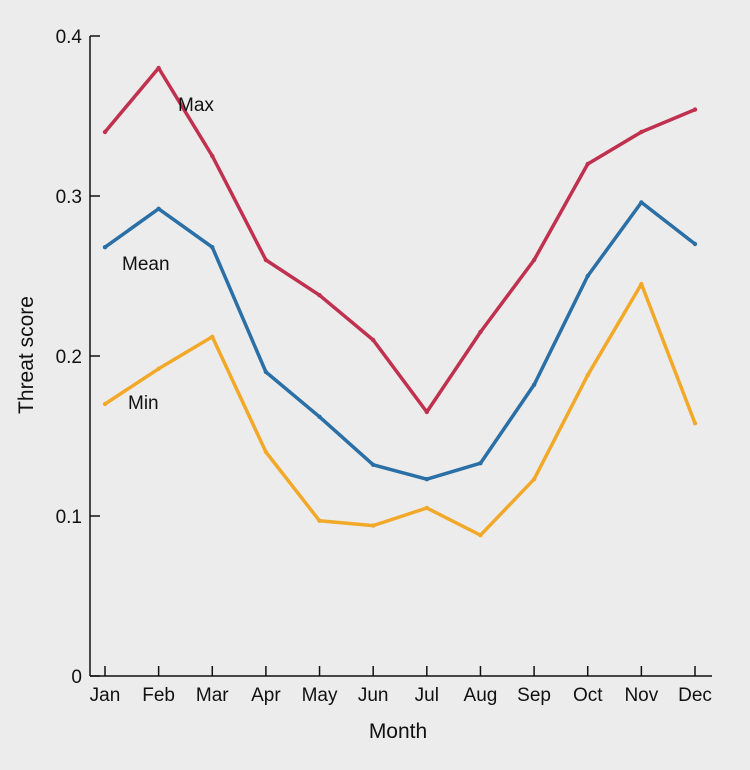 This screenshot has height=770, width=750. I want to click on y-tick-label: 0.2, so click(69, 357).